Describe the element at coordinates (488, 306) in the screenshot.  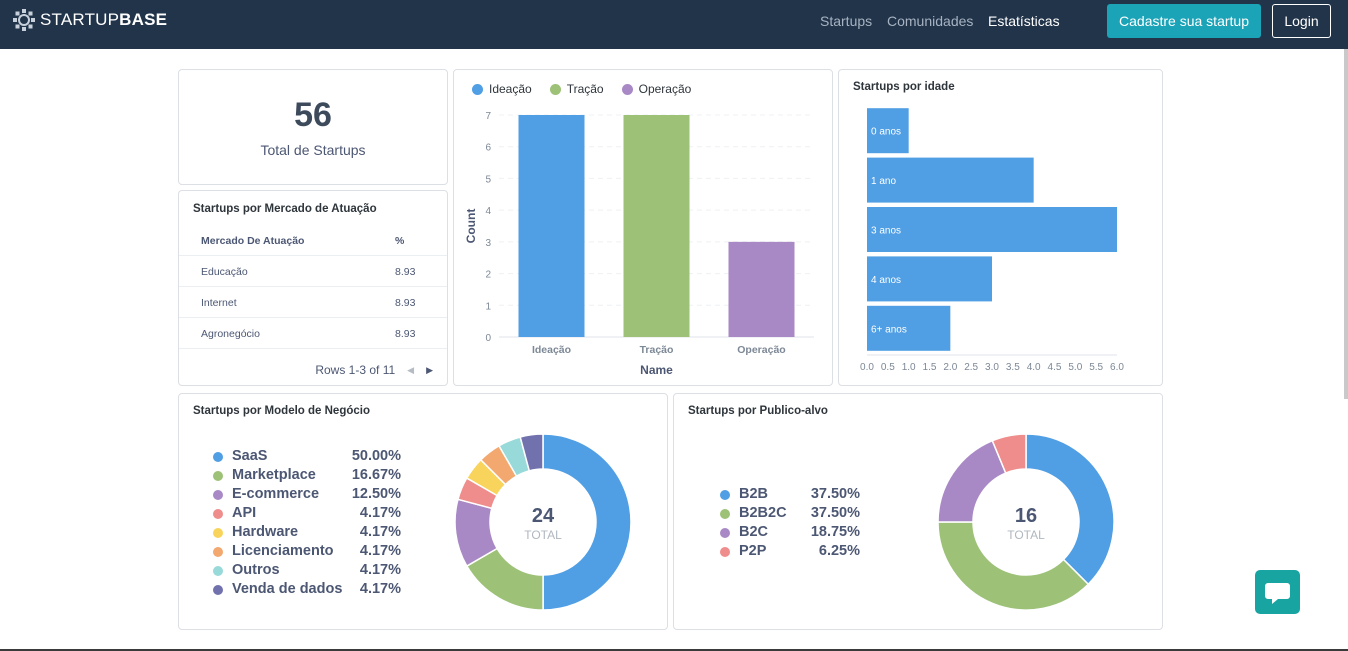
I see `y-tick-label: 1` at that location.